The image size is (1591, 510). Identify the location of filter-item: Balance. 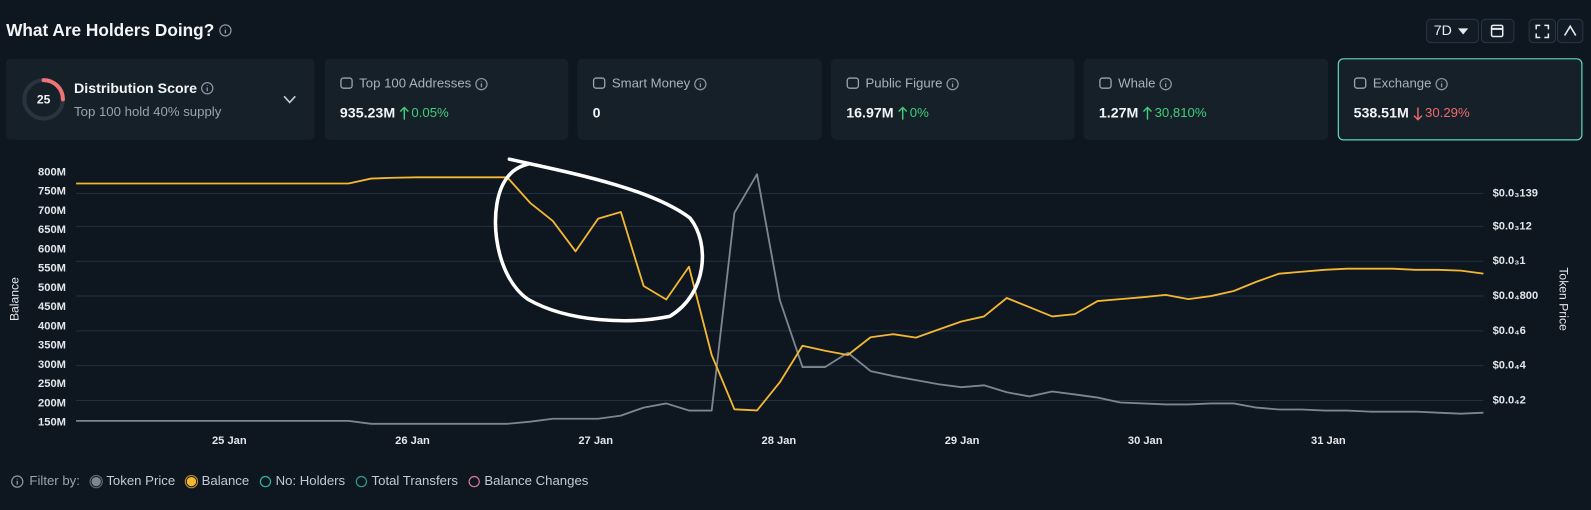
(217, 481).